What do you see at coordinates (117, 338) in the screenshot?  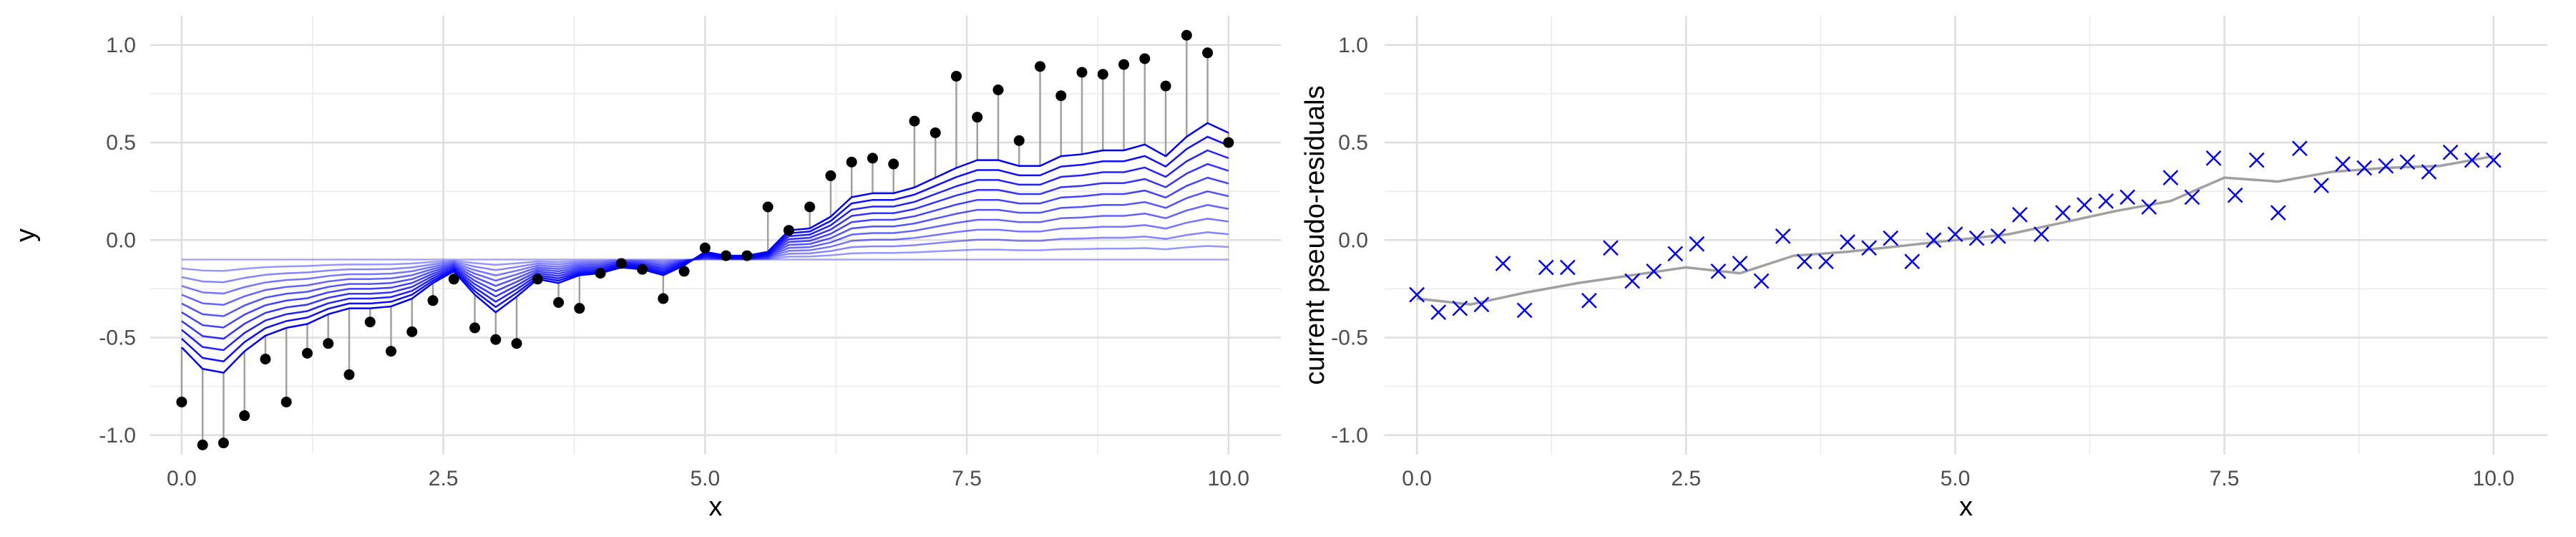 I see `y-tick-label: -0.5` at bounding box center [117, 338].